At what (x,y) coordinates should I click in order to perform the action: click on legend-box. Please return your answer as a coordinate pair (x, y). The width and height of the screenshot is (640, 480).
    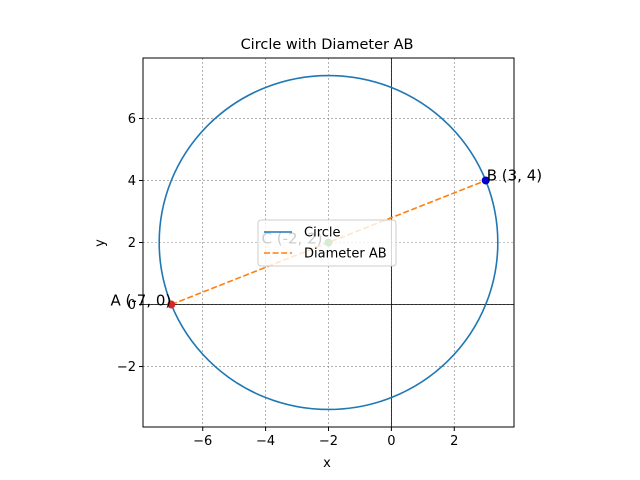
    Looking at the image, I should click on (327, 243).